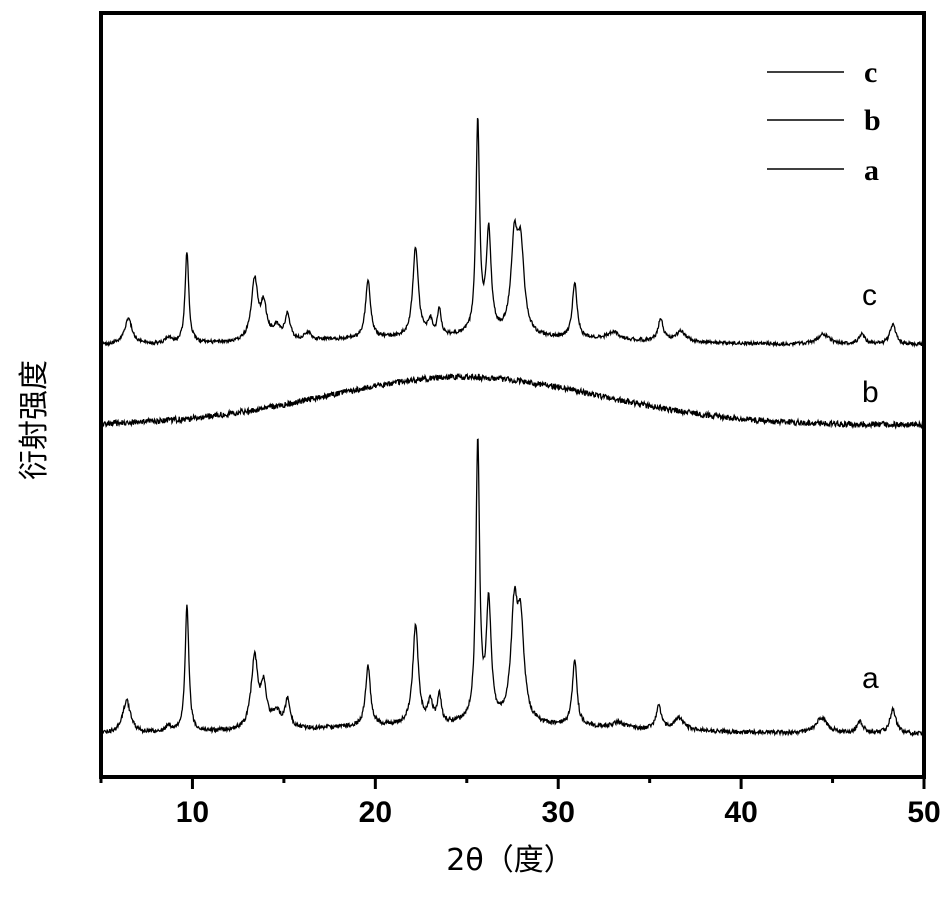  I want to click on curve-label-c: c, so click(869, 295).